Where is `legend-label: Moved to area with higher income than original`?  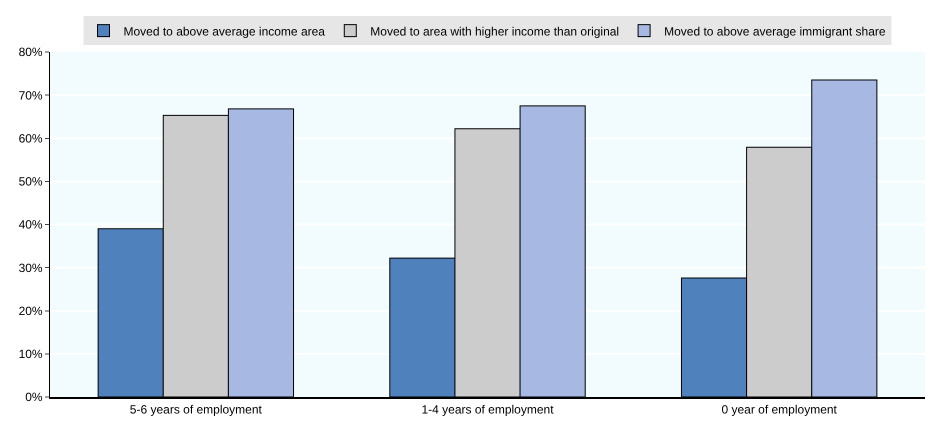 legend-label: Moved to area with higher income than original is located at coordinates (495, 31).